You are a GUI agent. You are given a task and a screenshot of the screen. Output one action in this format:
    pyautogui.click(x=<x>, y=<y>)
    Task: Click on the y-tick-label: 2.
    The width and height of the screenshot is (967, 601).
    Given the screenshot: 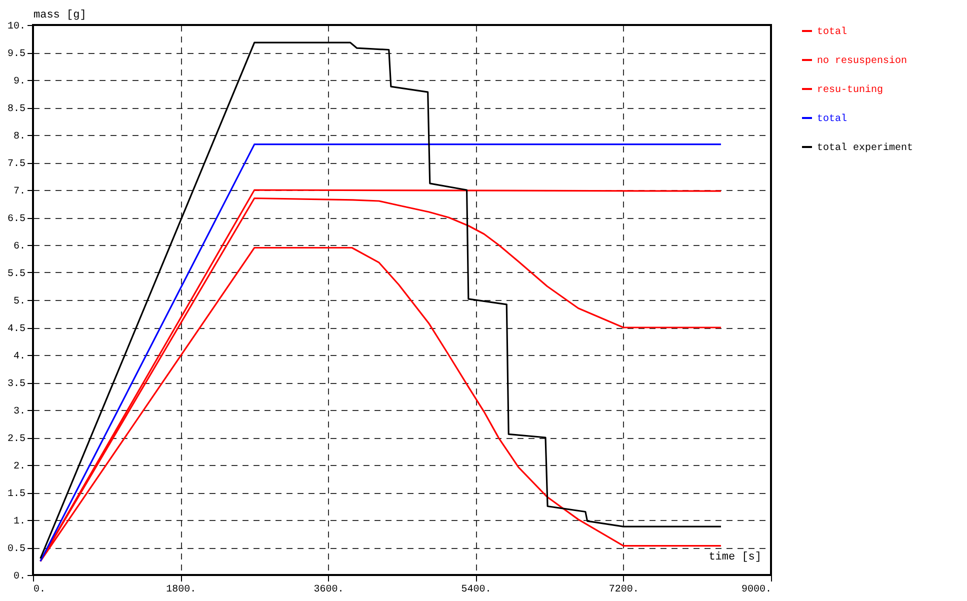 What is the action you would take?
    pyautogui.click(x=19, y=467)
    